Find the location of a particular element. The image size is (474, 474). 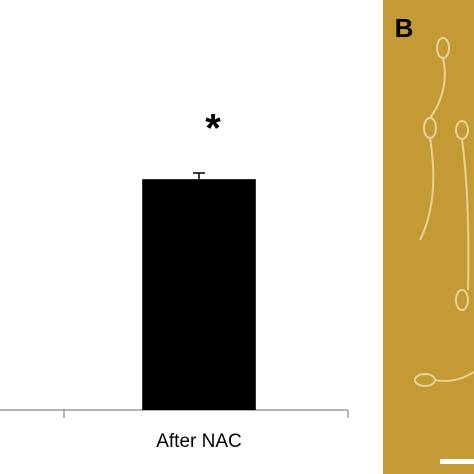

significance-mark: * is located at coordinates (213, 129).